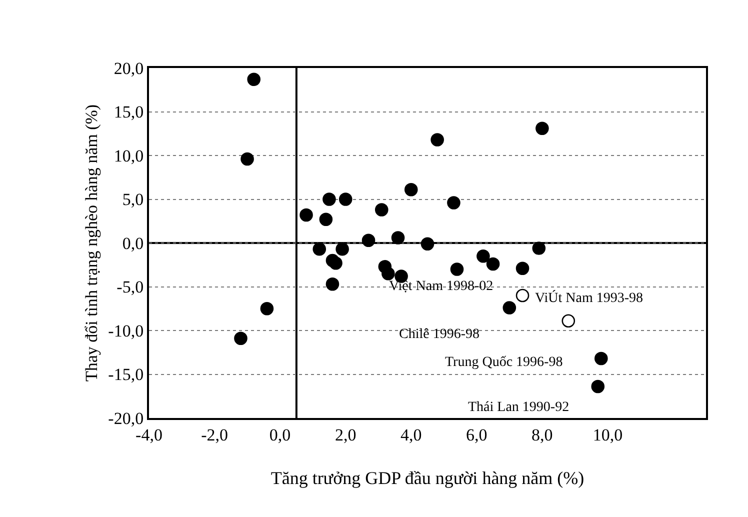 This screenshot has height=517, width=748. What do you see at coordinates (129, 112) in the screenshot?
I see `y-tick-label: 15,0` at bounding box center [129, 112].